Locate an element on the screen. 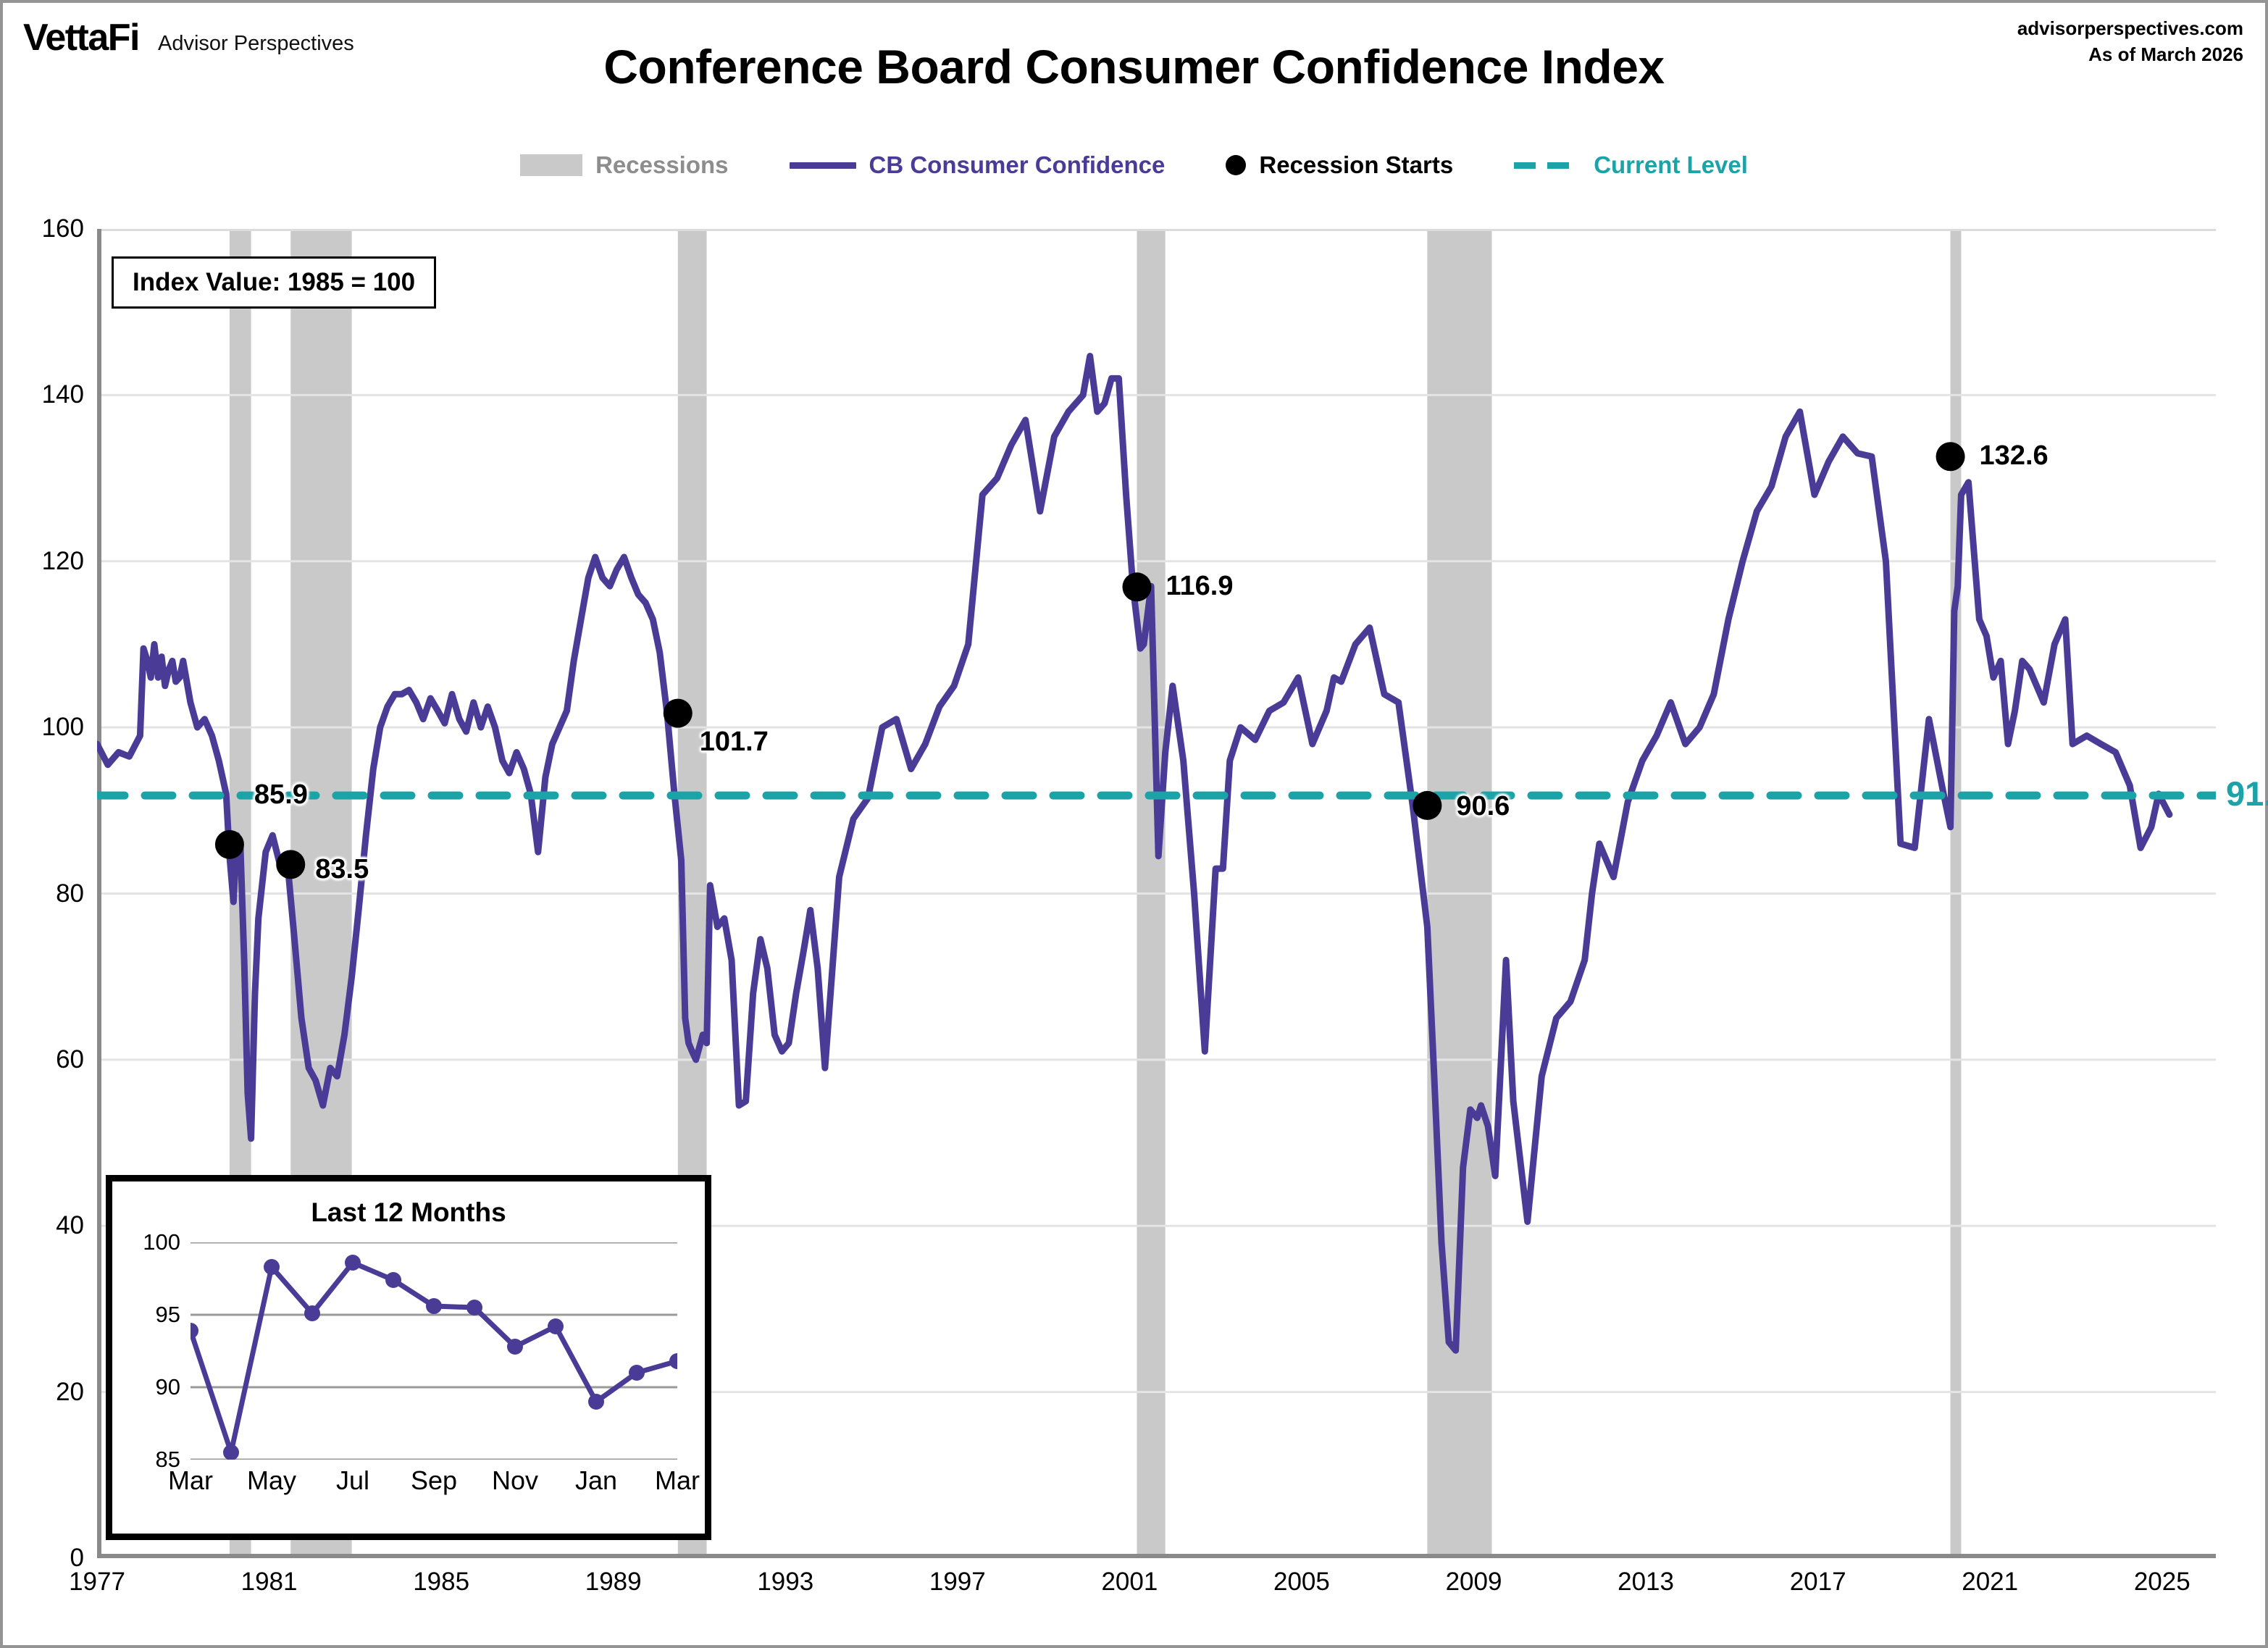 The height and width of the screenshot is (1648, 2268). x-tick-label: 1981 is located at coordinates (269, 1582).